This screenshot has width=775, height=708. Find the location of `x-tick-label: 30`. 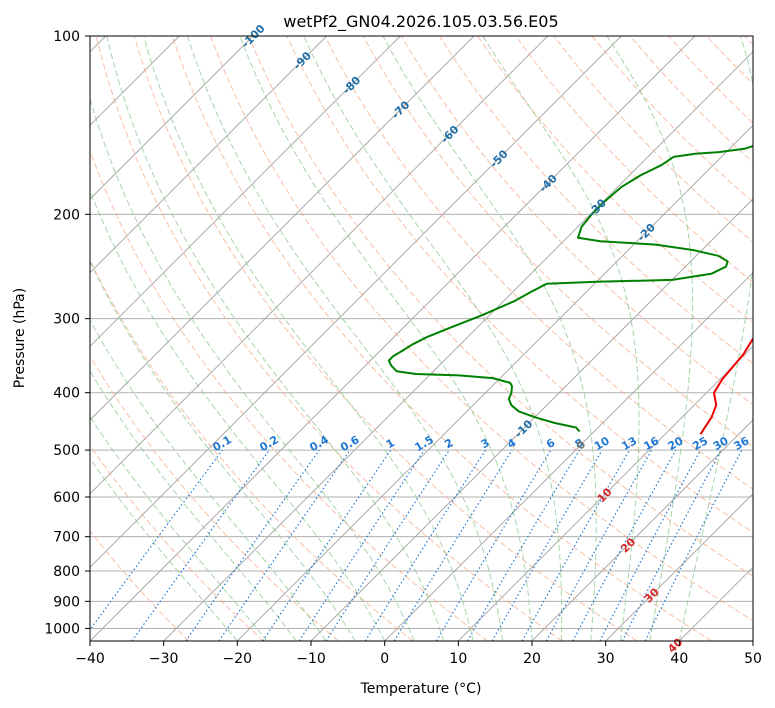

x-tick-label: 30 is located at coordinates (606, 659).